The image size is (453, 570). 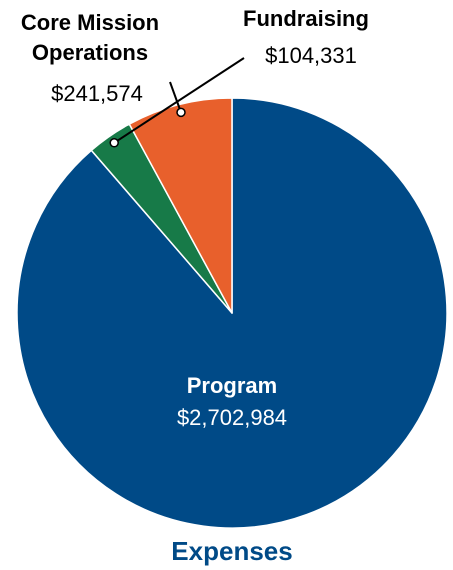 What do you see at coordinates (175, 97) in the screenshot?
I see `leader-line-core-mission-operations` at bounding box center [175, 97].